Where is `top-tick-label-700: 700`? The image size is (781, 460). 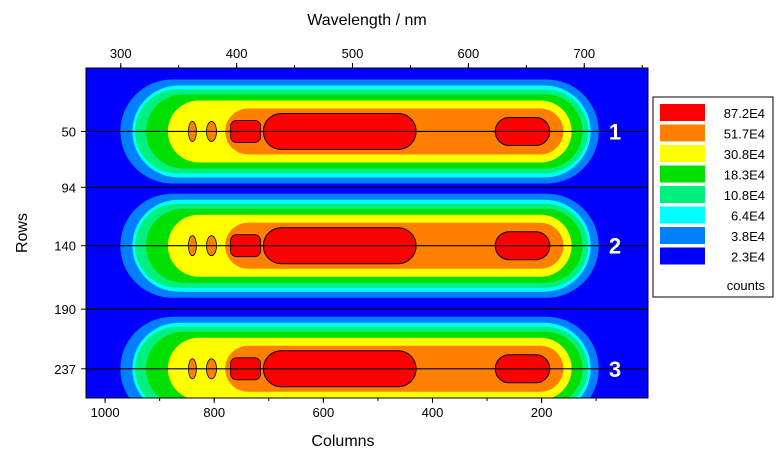 top-tick-label-700: 700 is located at coordinates (584, 53).